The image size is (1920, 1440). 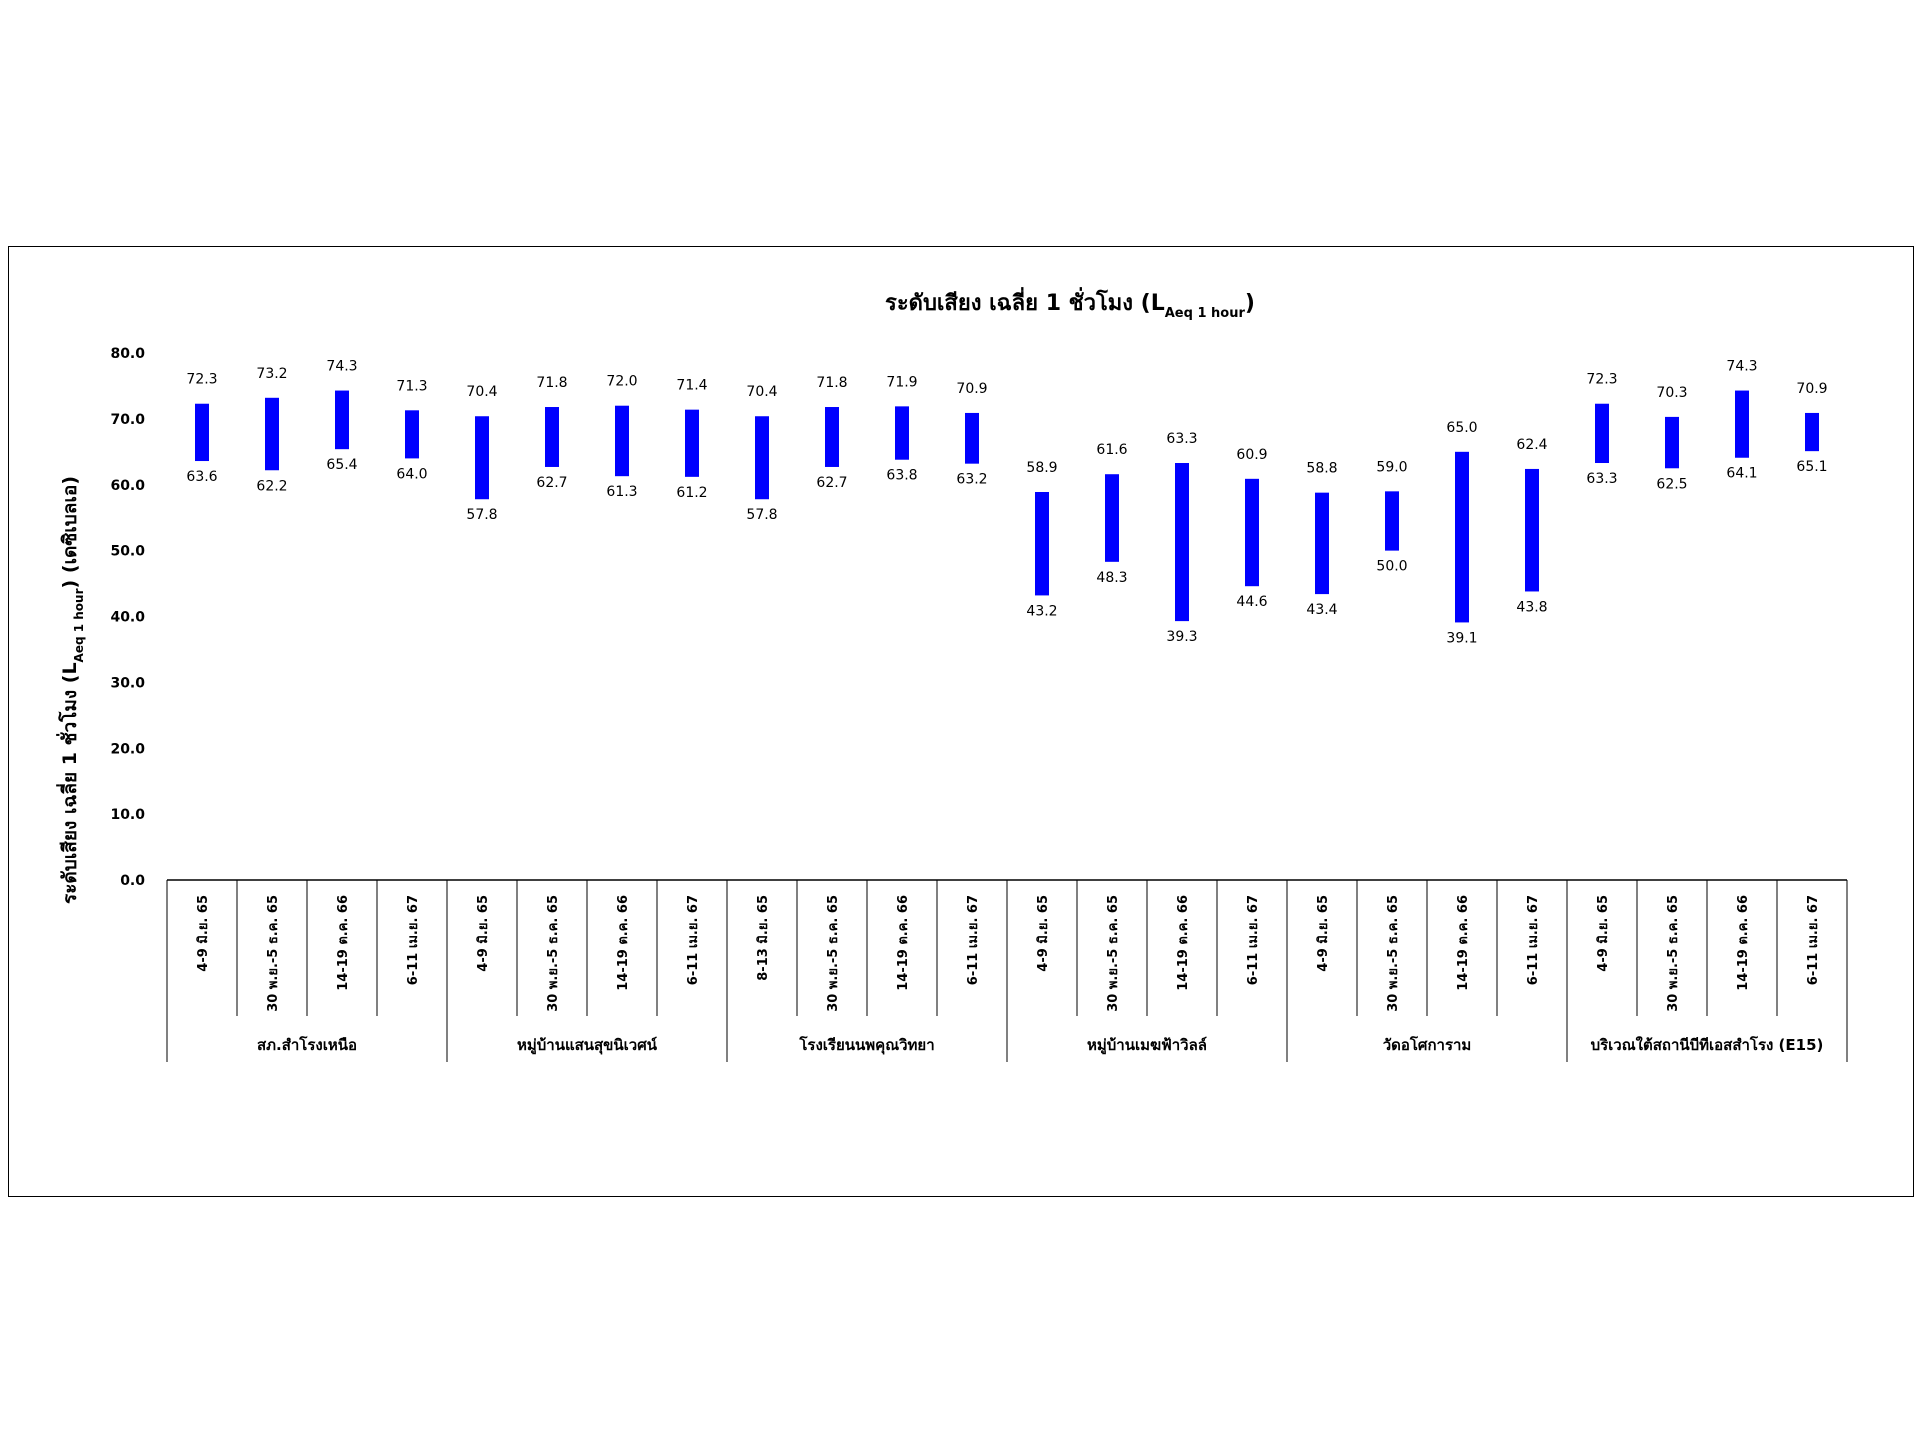 I want to click on max-value-label: 65.0, so click(x=1461, y=428).